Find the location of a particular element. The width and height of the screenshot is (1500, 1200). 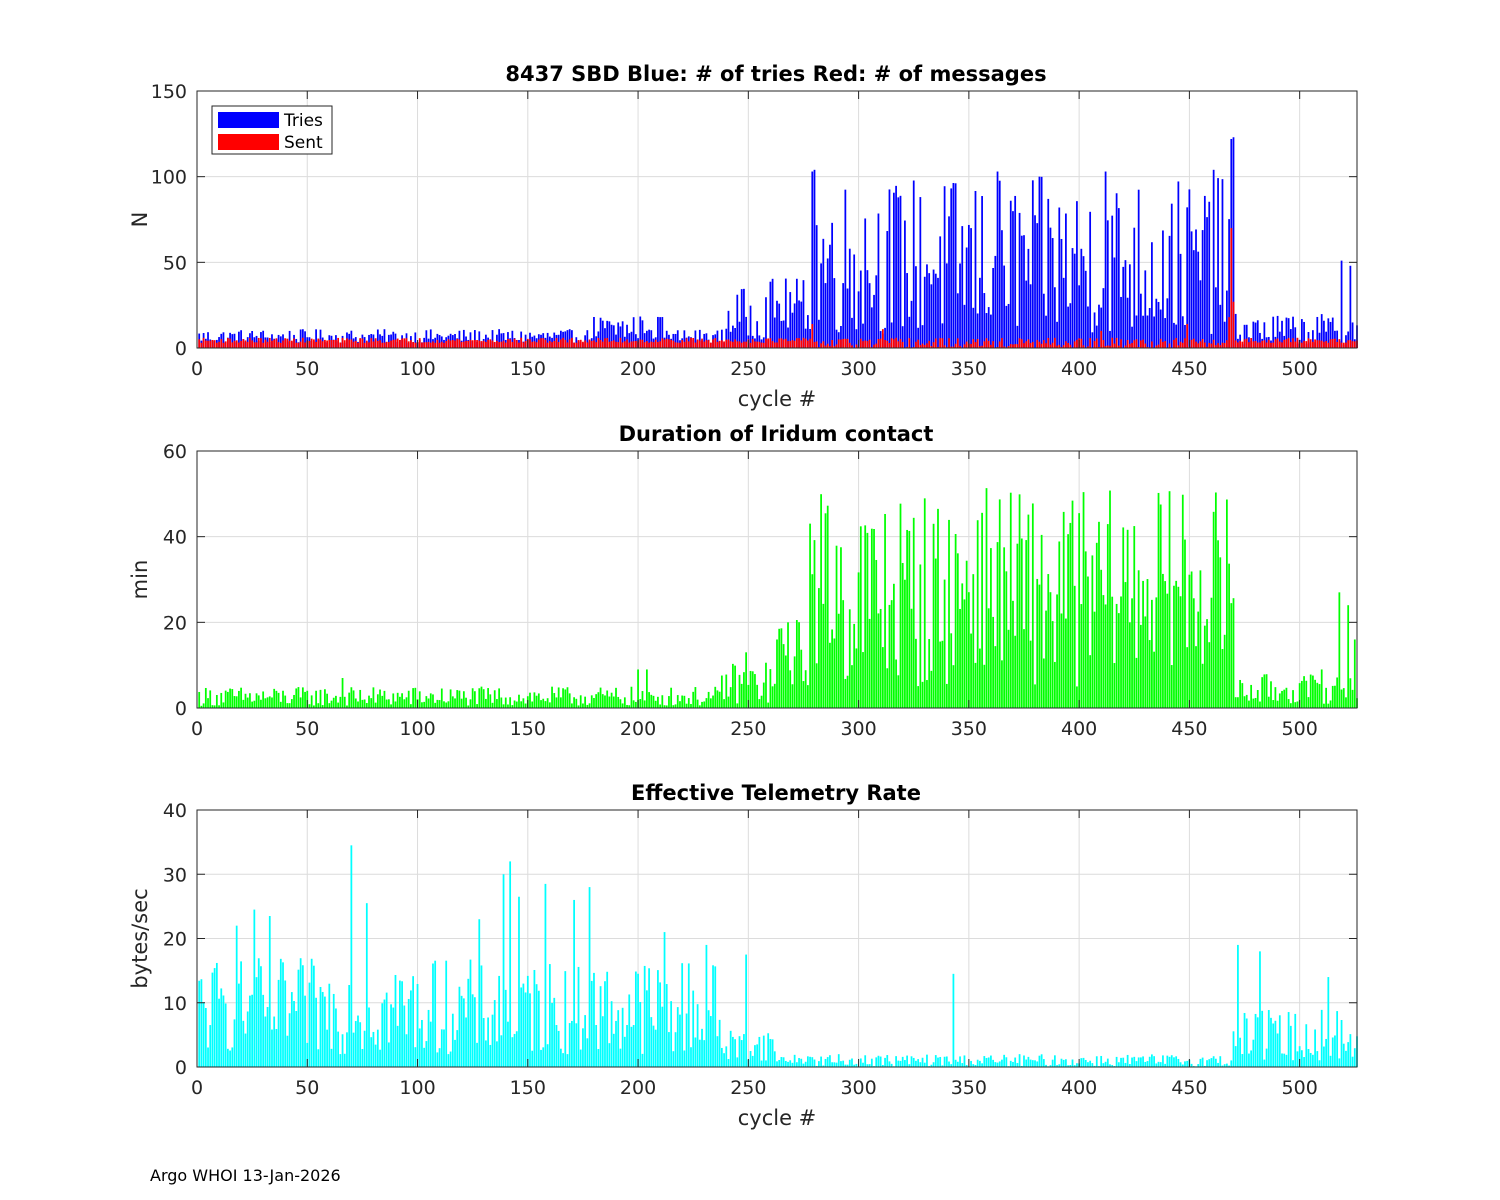

x-axis-label: cycle # is located at coordinates (777, 399).